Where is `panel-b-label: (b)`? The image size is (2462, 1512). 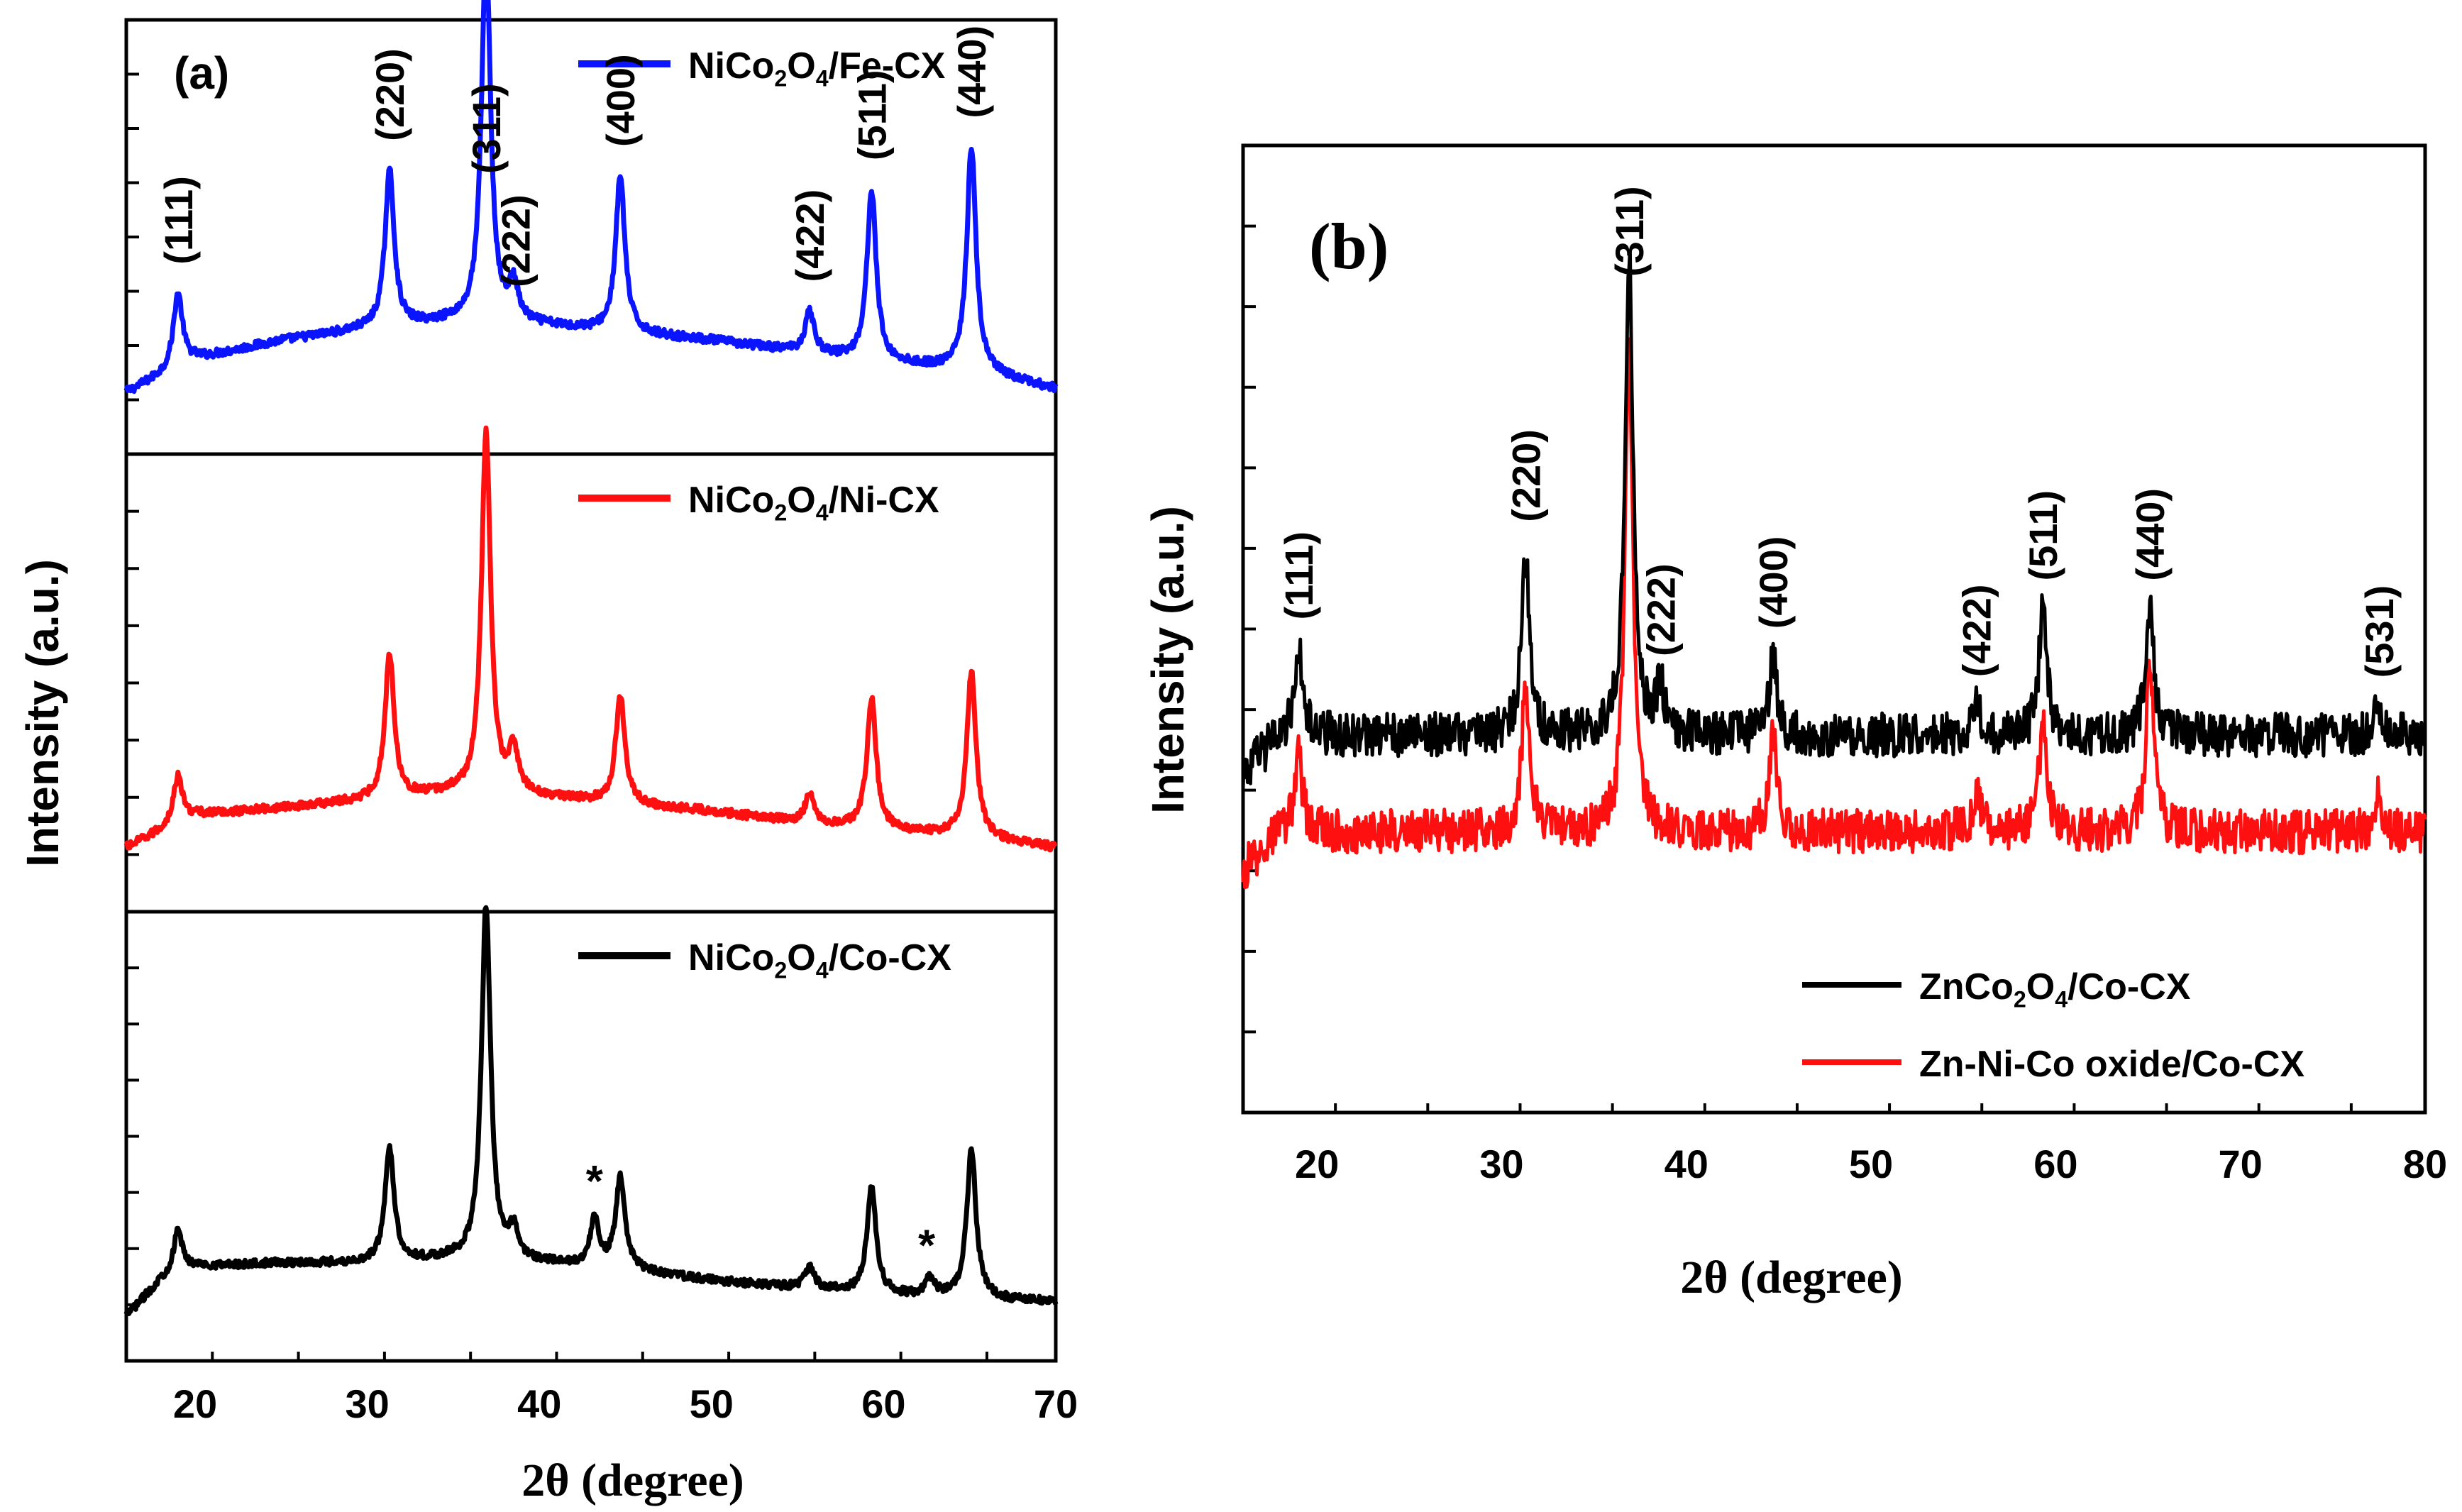
panel-b-label: (b) is located at coordinates (1349, 246).